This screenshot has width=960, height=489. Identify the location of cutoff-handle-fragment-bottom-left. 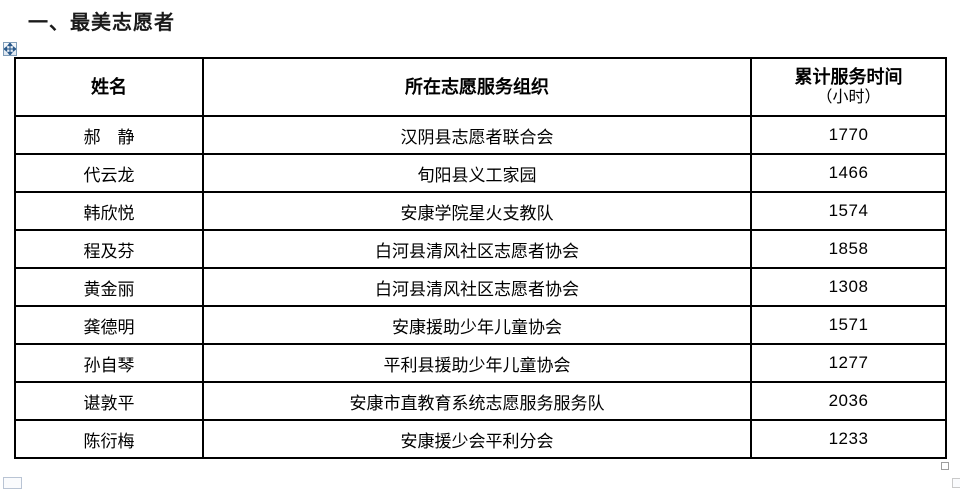
(12, 483).